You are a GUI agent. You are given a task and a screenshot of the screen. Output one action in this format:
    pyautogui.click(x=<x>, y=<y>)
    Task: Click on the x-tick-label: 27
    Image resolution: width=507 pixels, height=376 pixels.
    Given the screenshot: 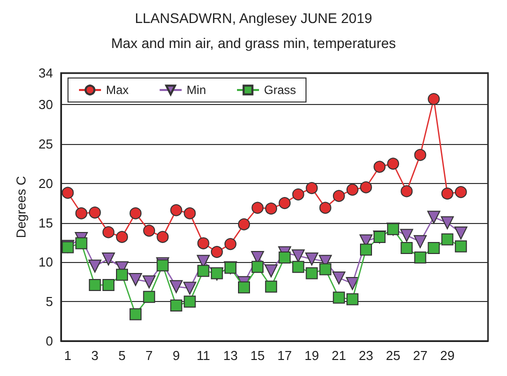 What is the action you would take?
    pyautogui.click(x=420, y=355)
    